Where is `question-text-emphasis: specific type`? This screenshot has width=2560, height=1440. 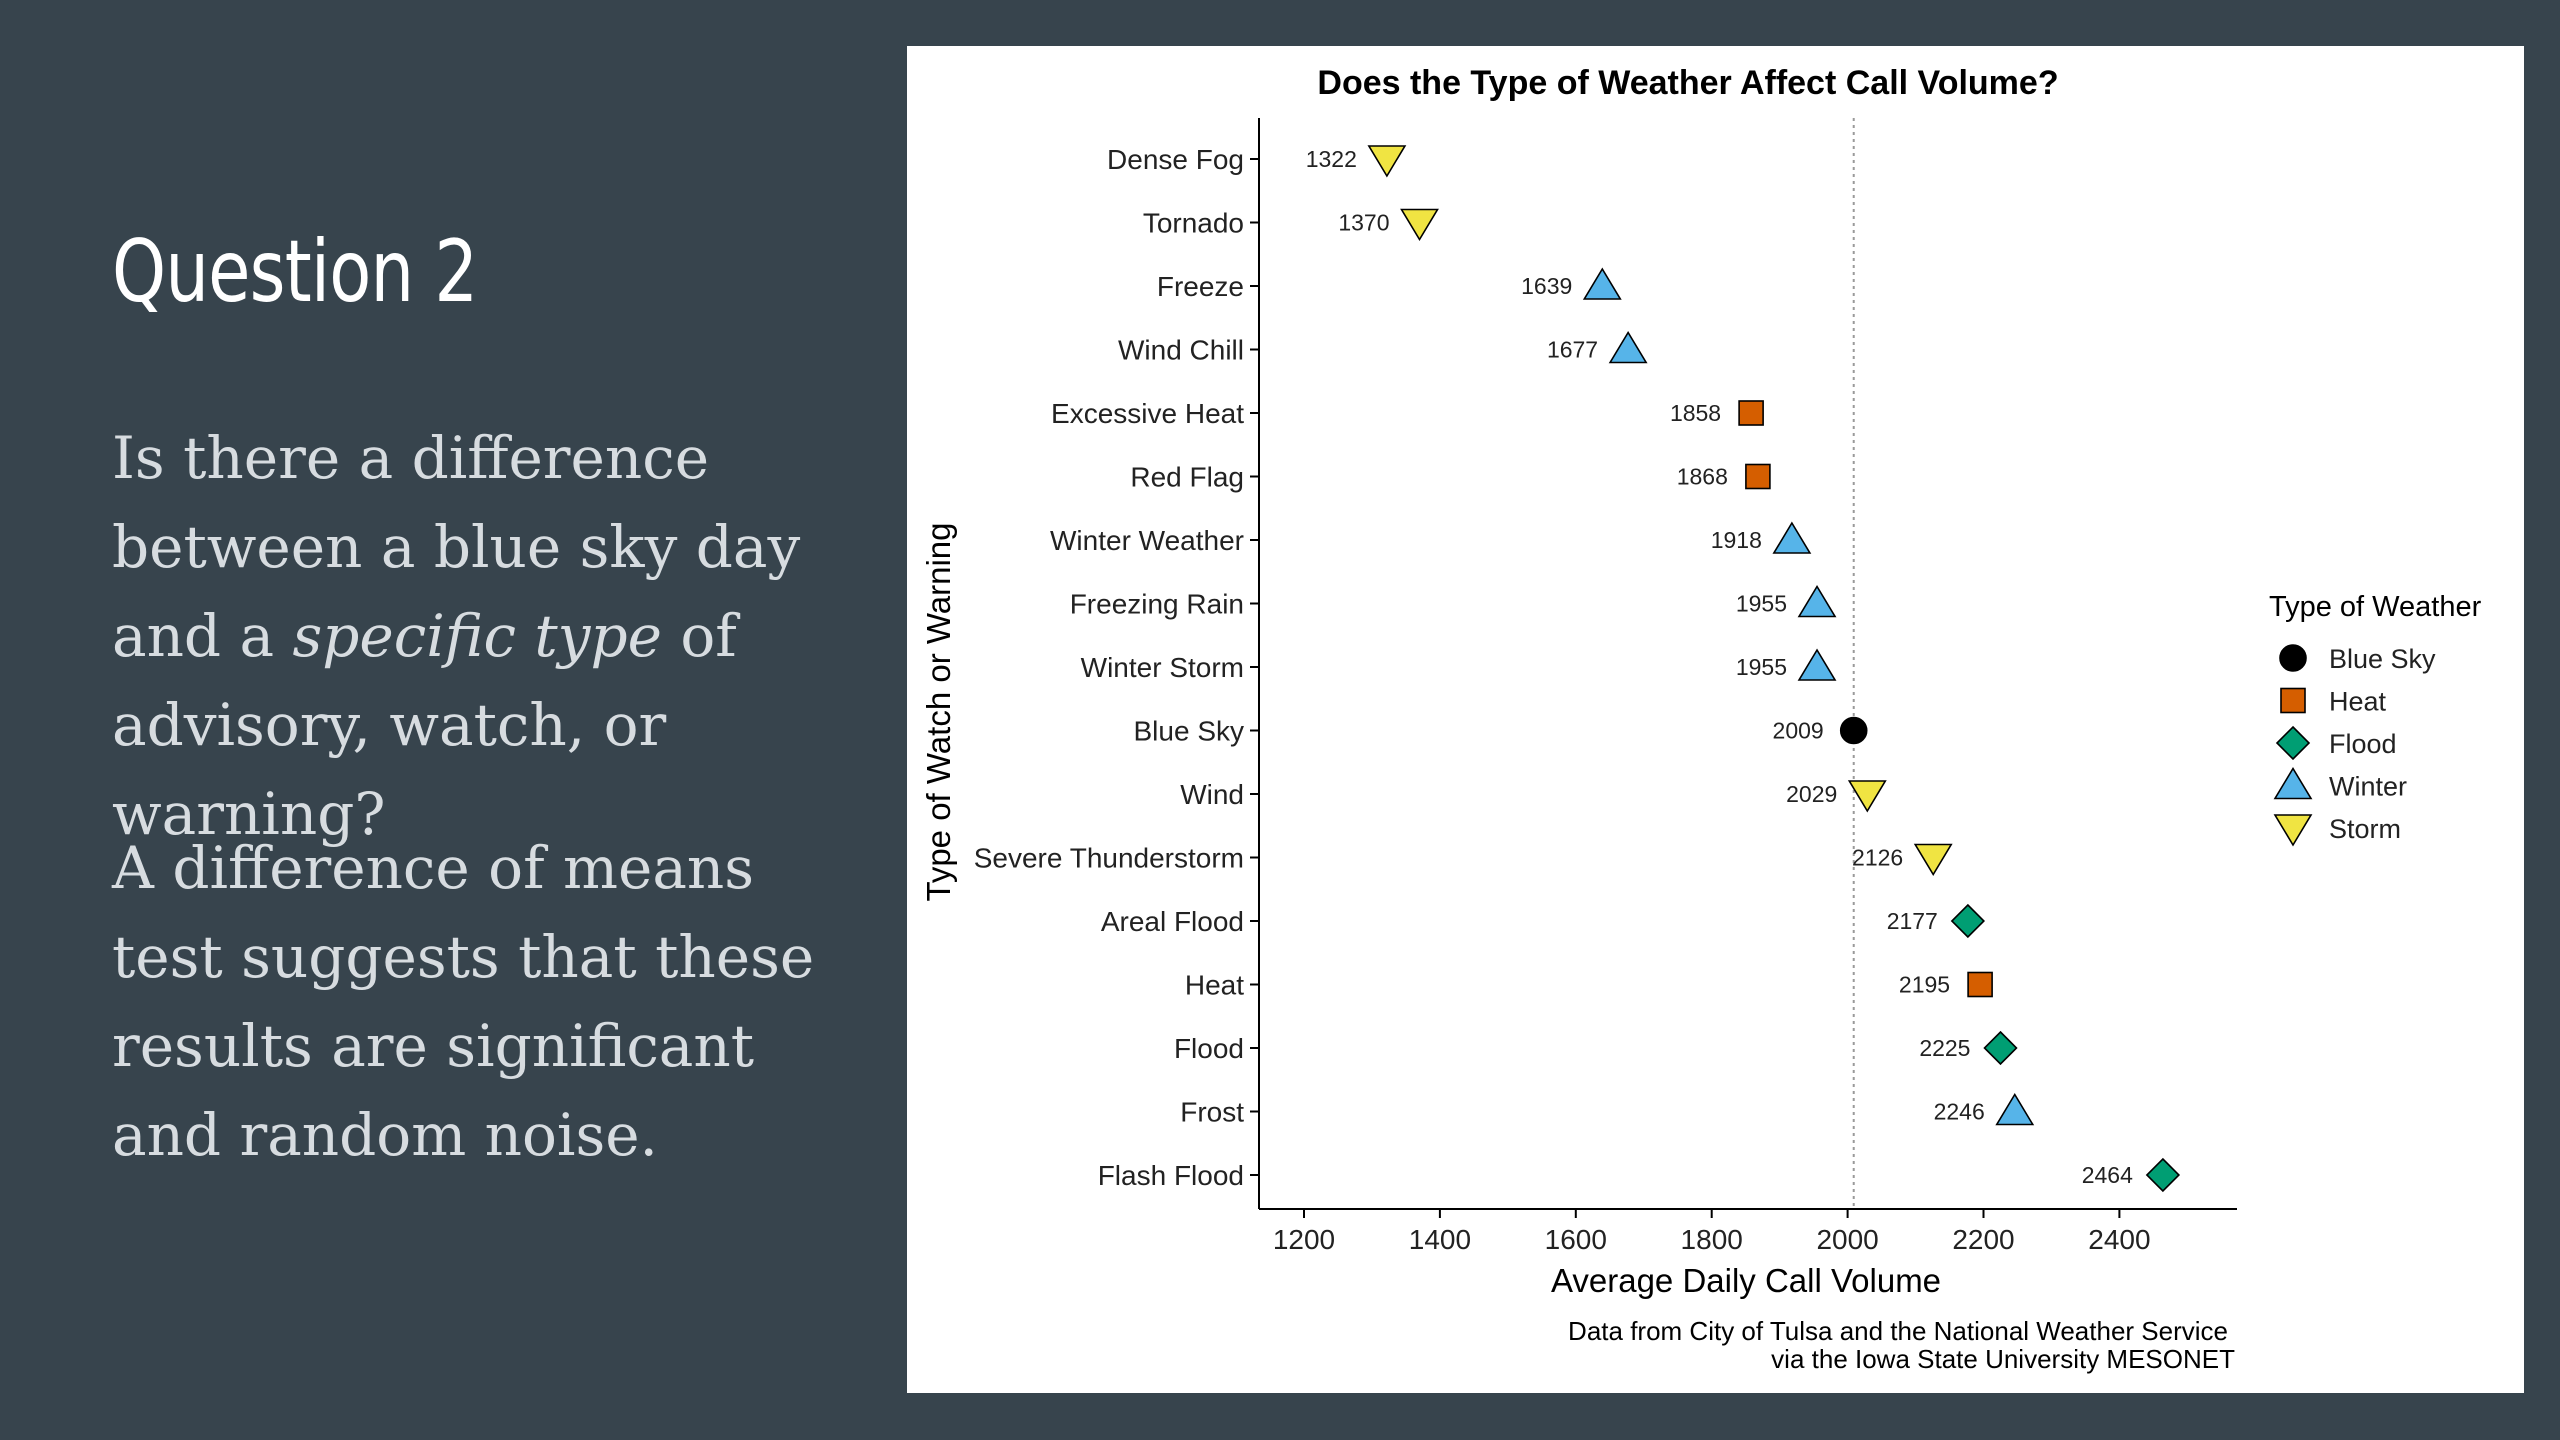 question-text-emphasis: specific type is located at coordinates (477, 636).